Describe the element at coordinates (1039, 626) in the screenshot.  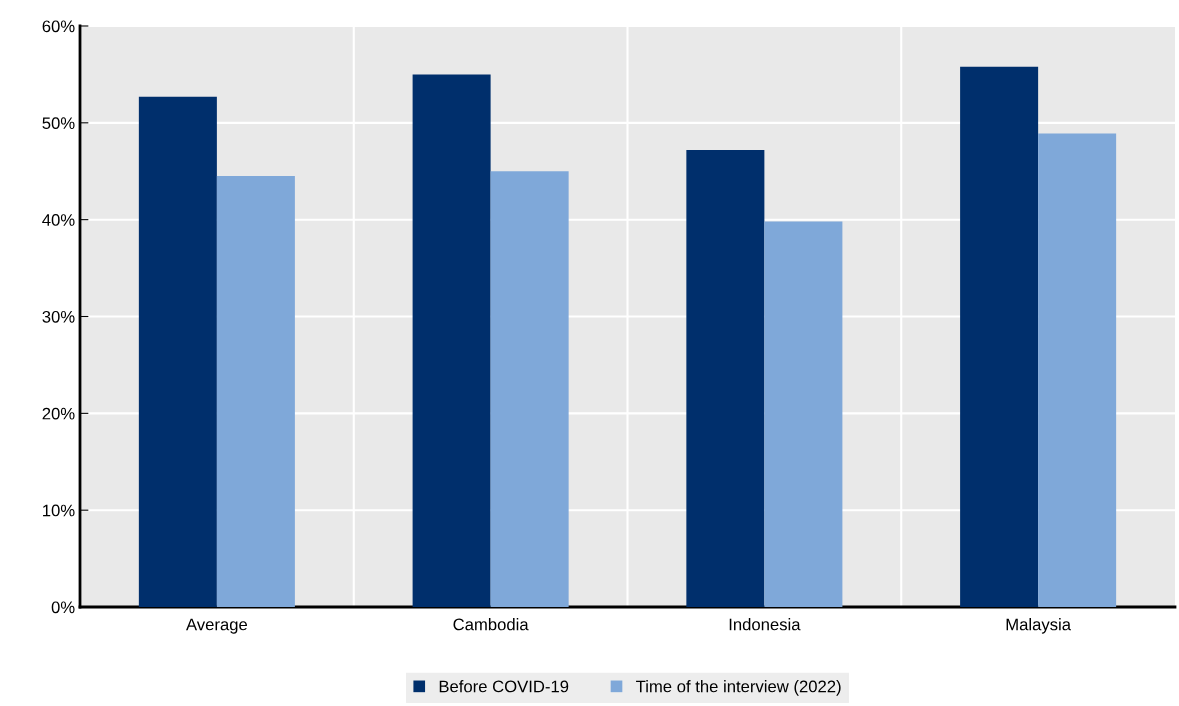
I see `x-tick-label: Malaysia` at that location.